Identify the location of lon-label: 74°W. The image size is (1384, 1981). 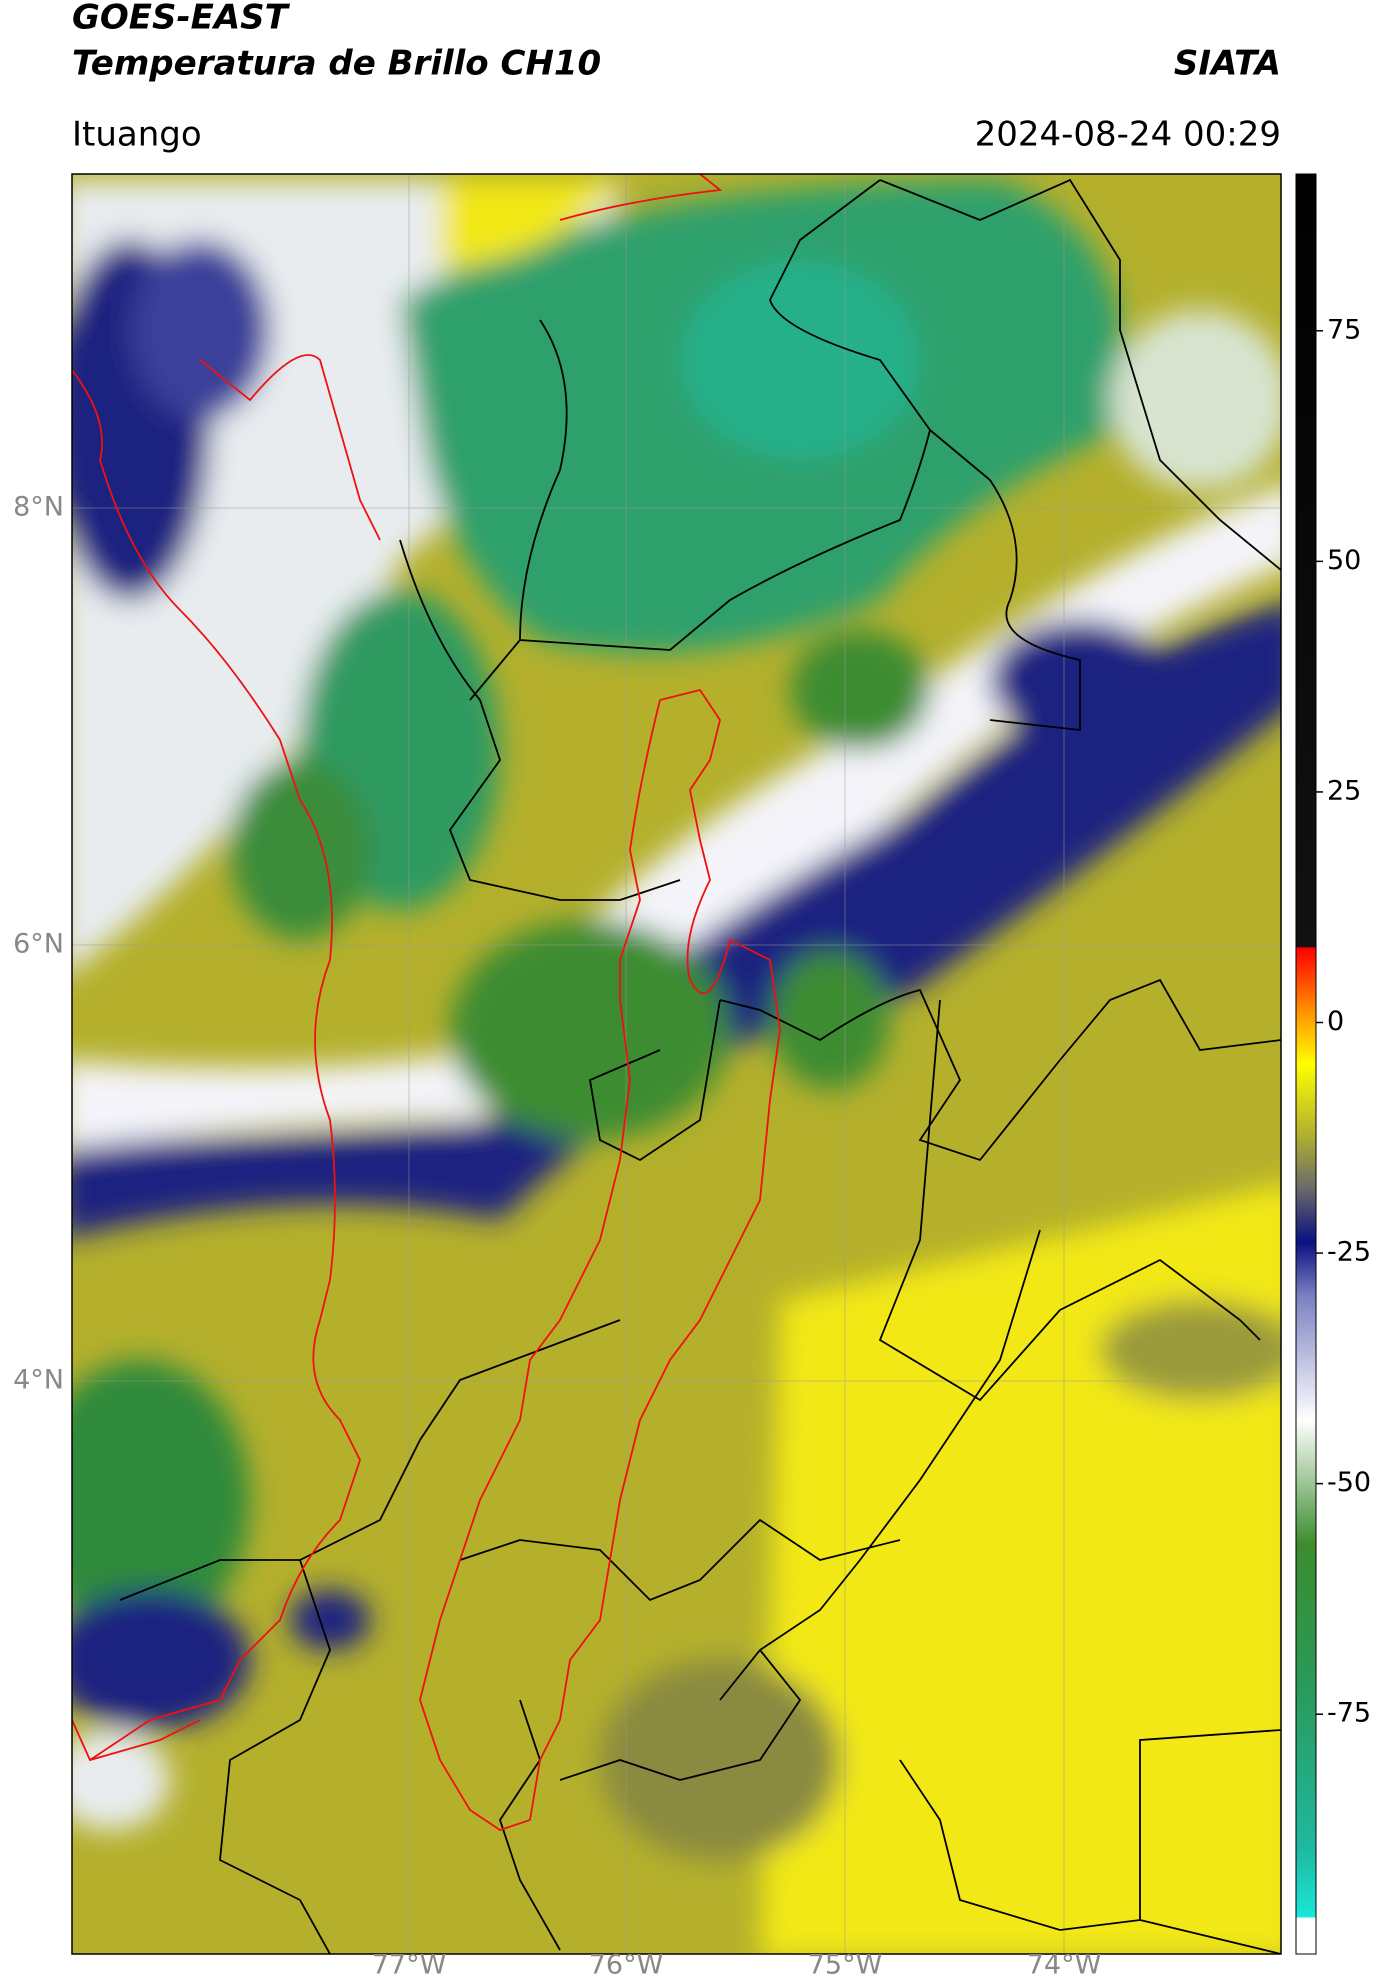
(1064, 1965).